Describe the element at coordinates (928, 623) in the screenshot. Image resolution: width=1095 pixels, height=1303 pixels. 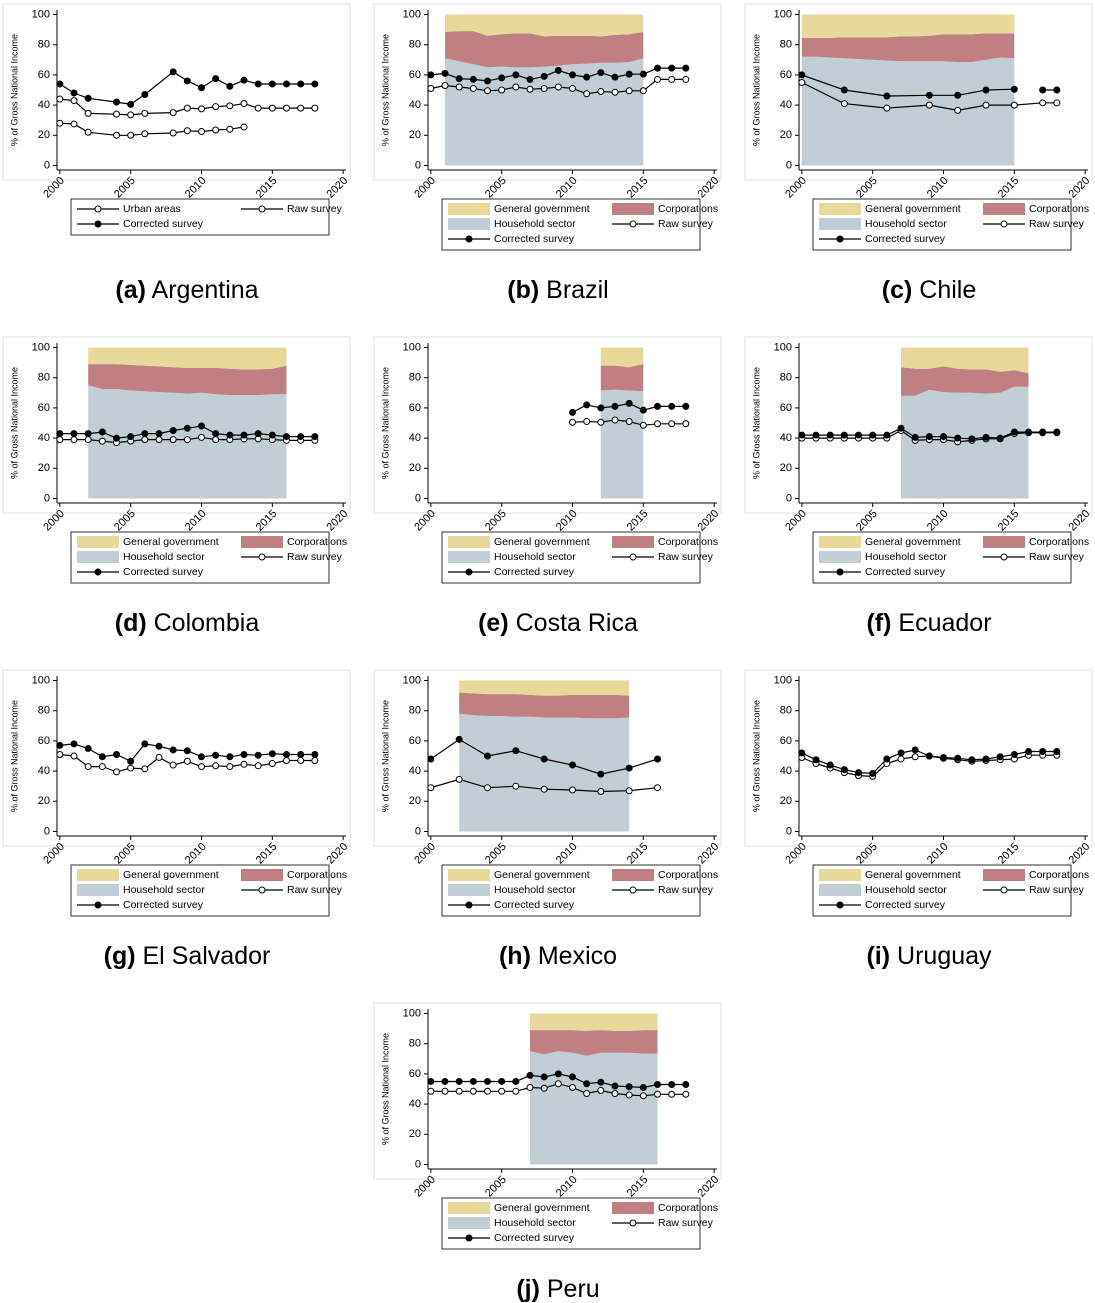
I see `caption: (f) Ecuador` at that location.